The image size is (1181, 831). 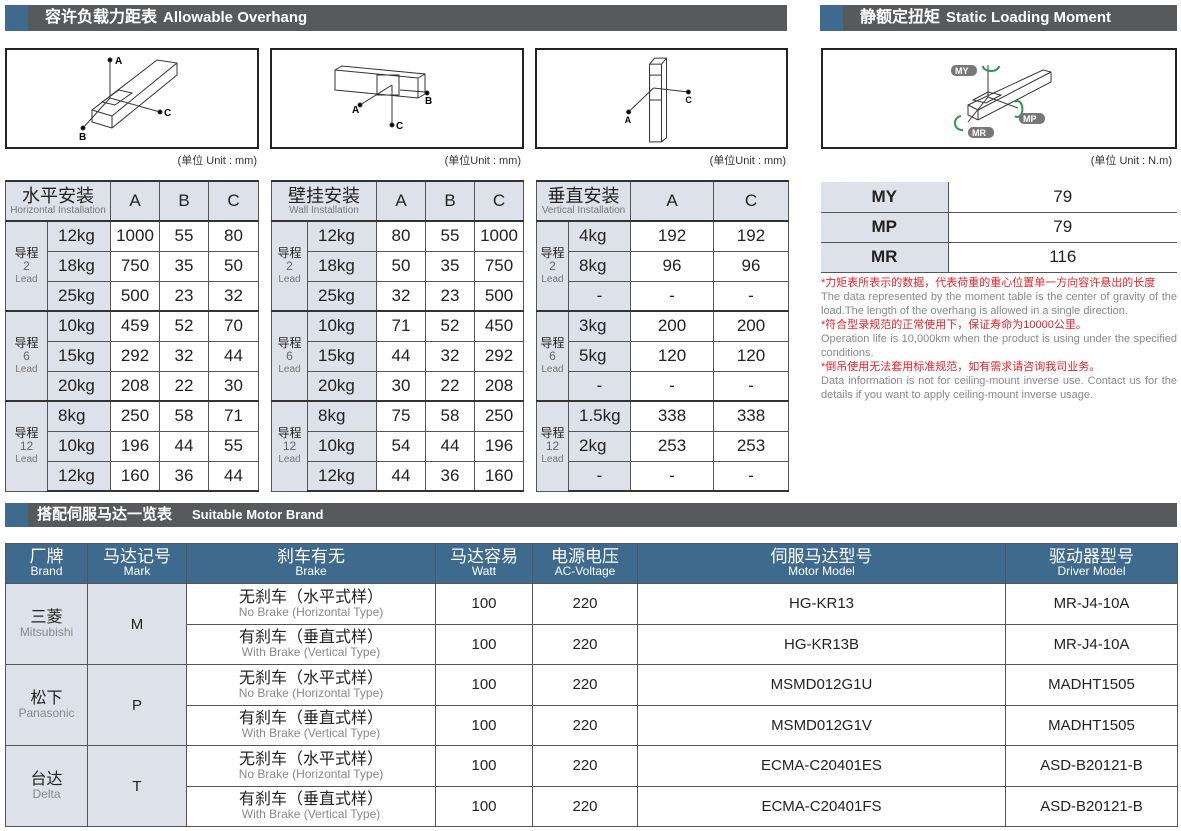 What do you see at coordinates (46, 698) in the screenshot?
I see `brand-cn: 松下` at bounding box center [46, 698].